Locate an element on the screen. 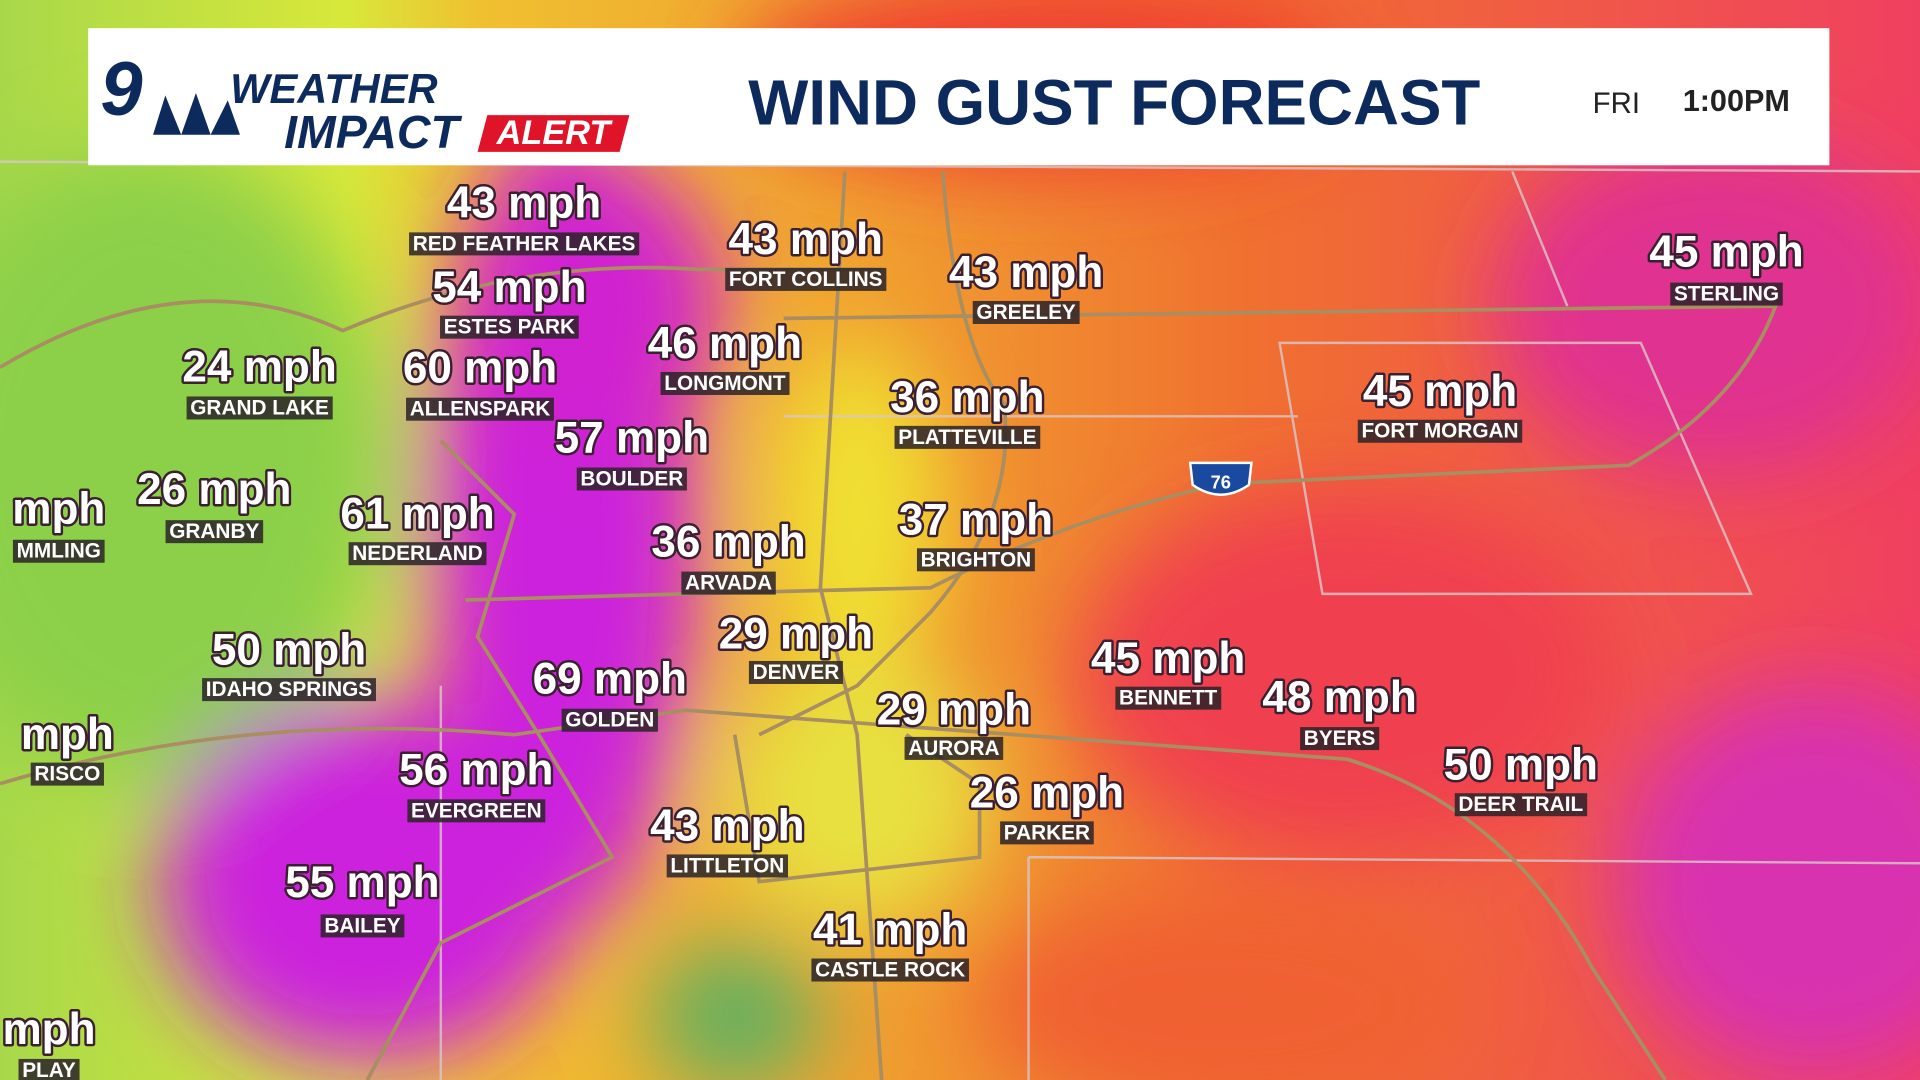  gust-speed: 57 mph is located at coordinates (632, 437).